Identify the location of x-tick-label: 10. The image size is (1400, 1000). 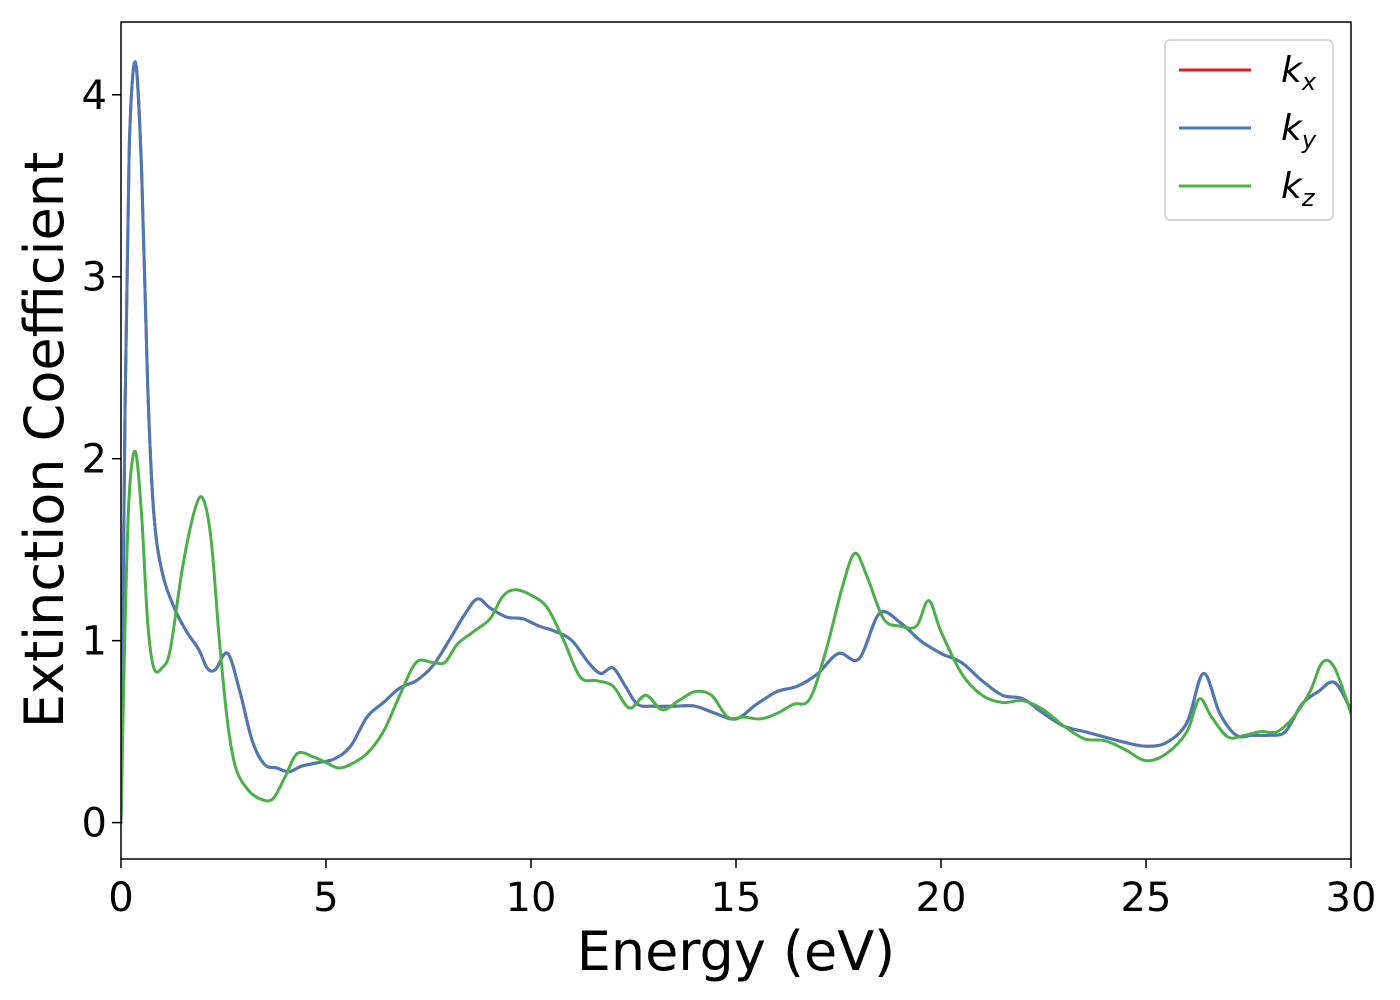
(531, 898).